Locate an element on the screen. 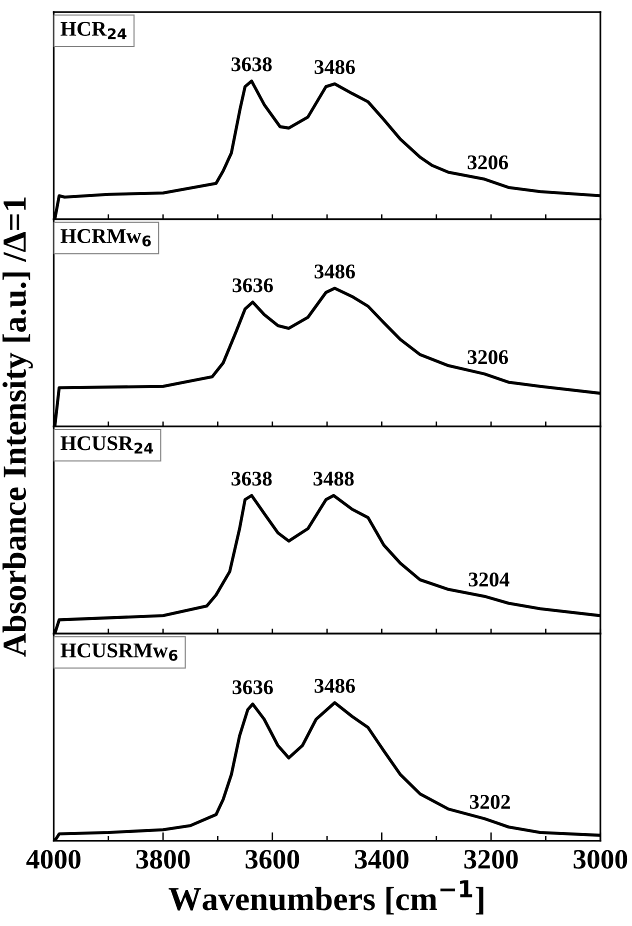  chart-title: HCUSR$_{24}$ is located at coordinates (107, 445).